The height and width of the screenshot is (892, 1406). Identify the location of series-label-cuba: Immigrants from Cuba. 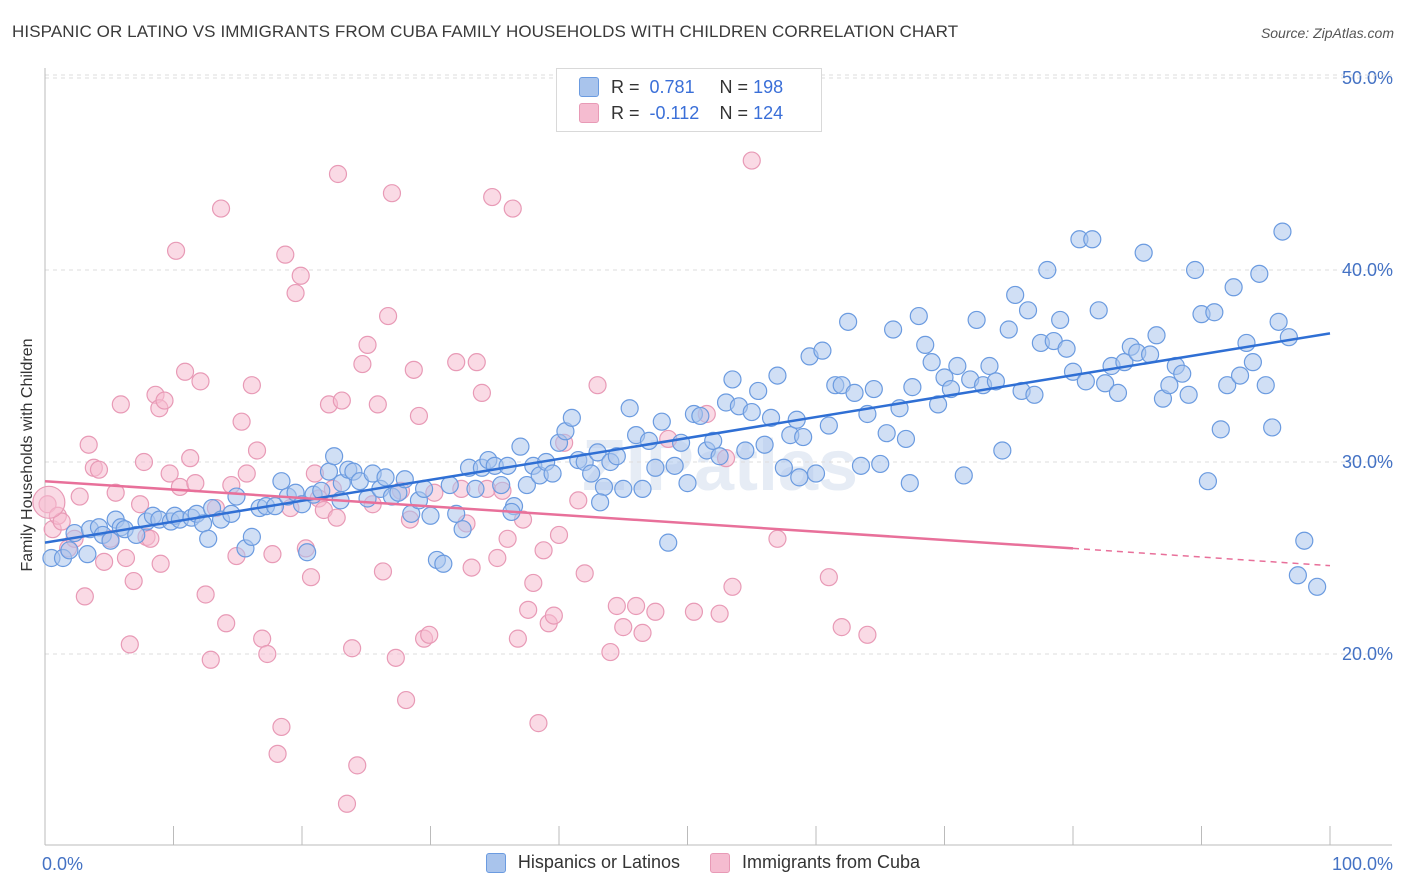
(831, 862).